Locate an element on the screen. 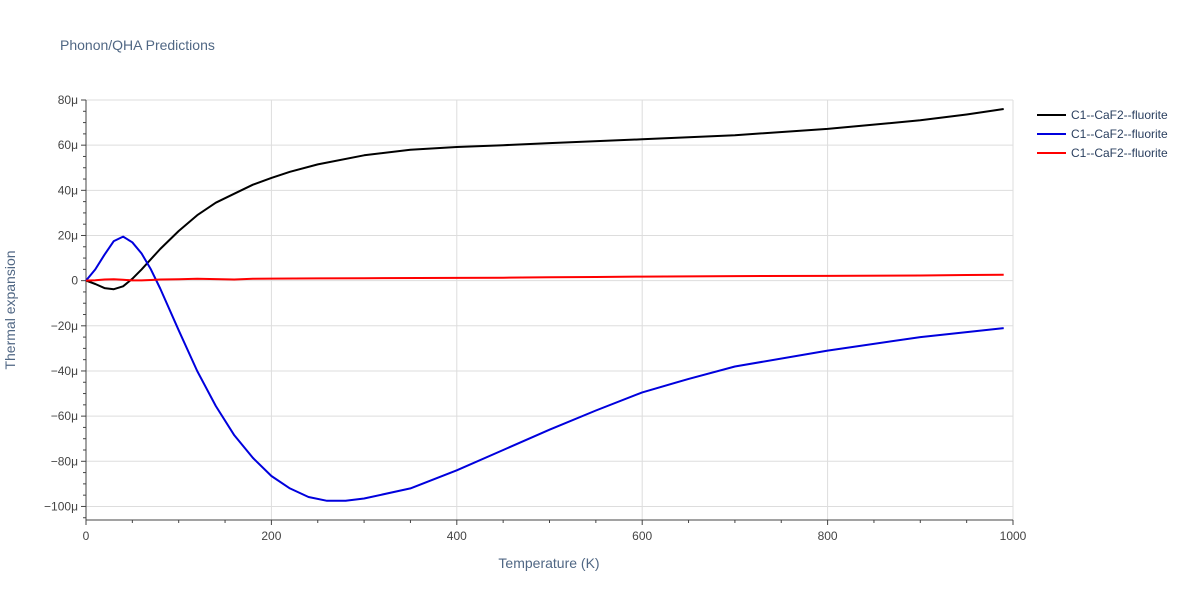  y-tick-label: −20μ is located at coordinates (64, 326).